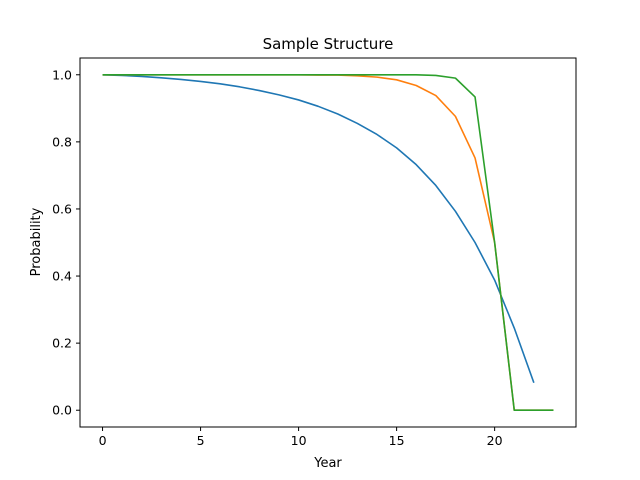 The image size is (640, 480). I want to click on x-tick-label: 0, so click(103, 440).